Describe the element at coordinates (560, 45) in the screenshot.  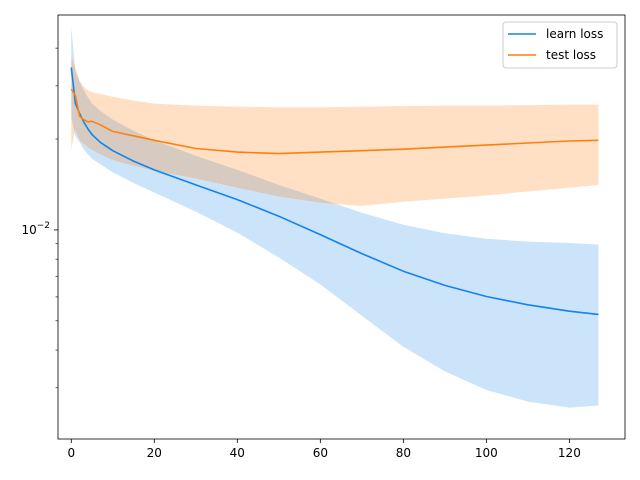
I see `legend: learn loss test loss` at that location.